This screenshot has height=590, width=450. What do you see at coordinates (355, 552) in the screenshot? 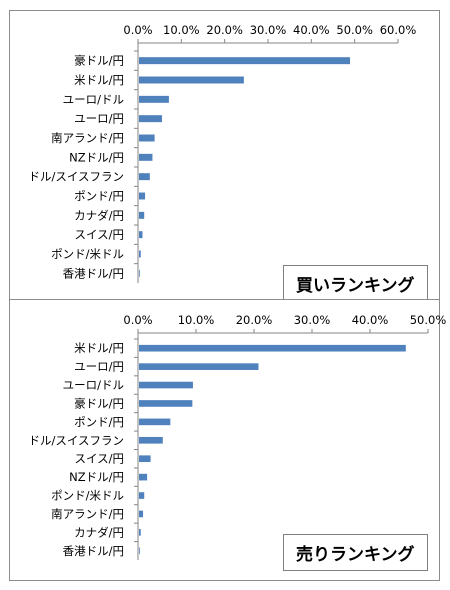
I see `sell-ranking-title: 売りランキング` at bounding box center [355, 552].